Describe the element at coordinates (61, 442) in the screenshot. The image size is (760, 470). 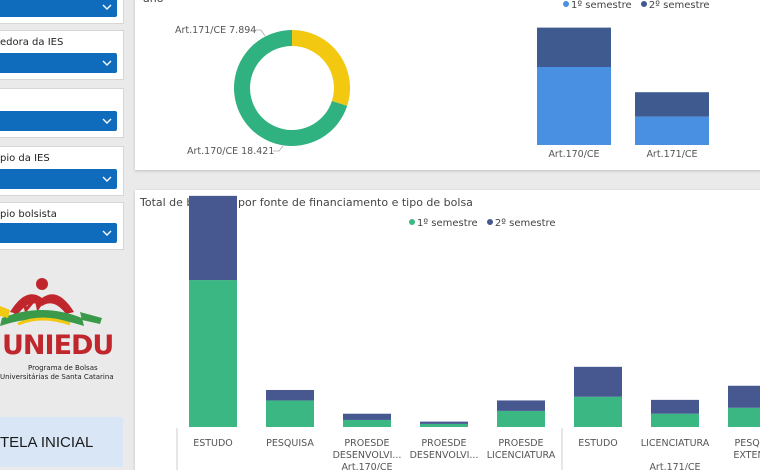
I see `home-button: TELA INICIAL` at that location.